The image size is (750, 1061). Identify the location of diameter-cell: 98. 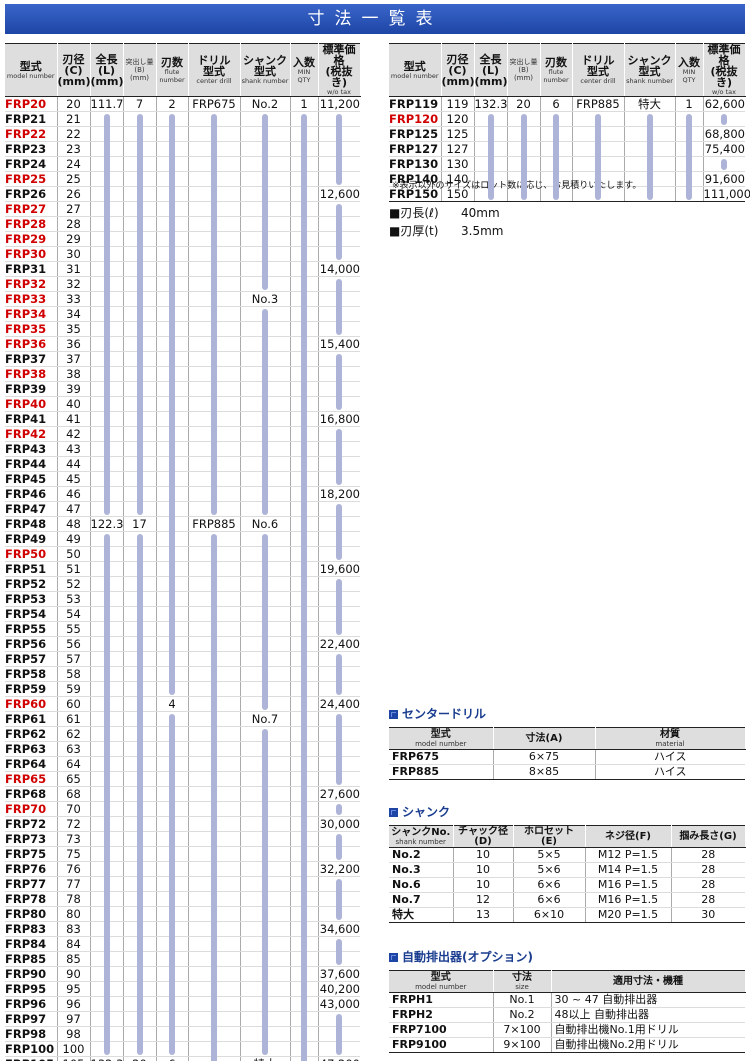
(73, 1034).